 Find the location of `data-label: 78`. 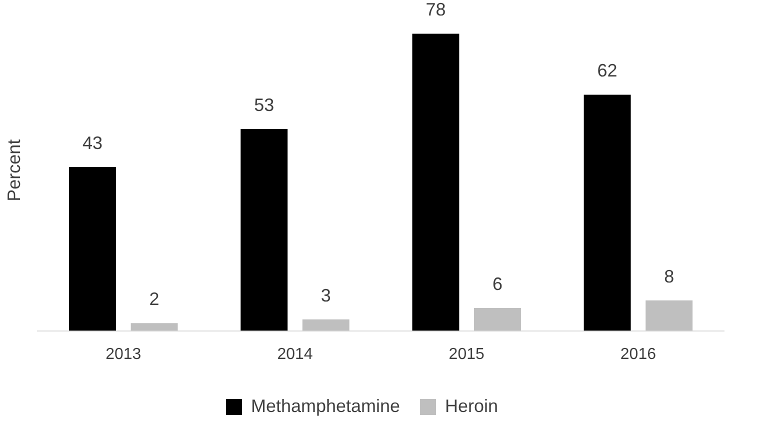

data-label: 78 is located at coordinates (436, 10).